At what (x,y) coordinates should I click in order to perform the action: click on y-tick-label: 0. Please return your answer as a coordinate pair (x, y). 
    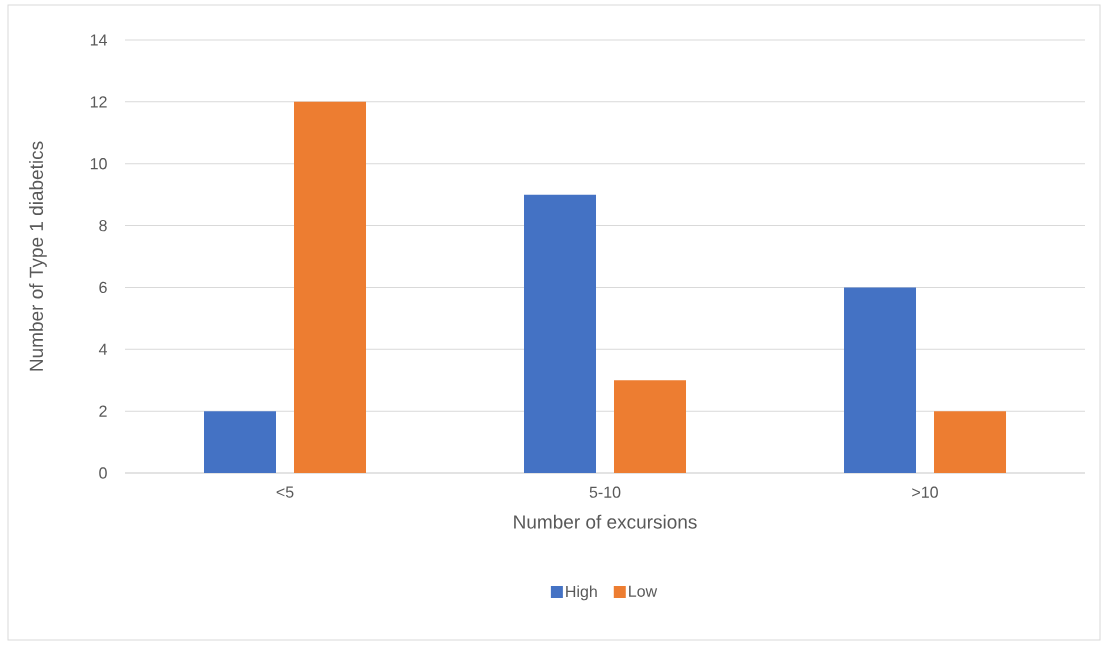
    Looking at the image, I should click on (103, 473).